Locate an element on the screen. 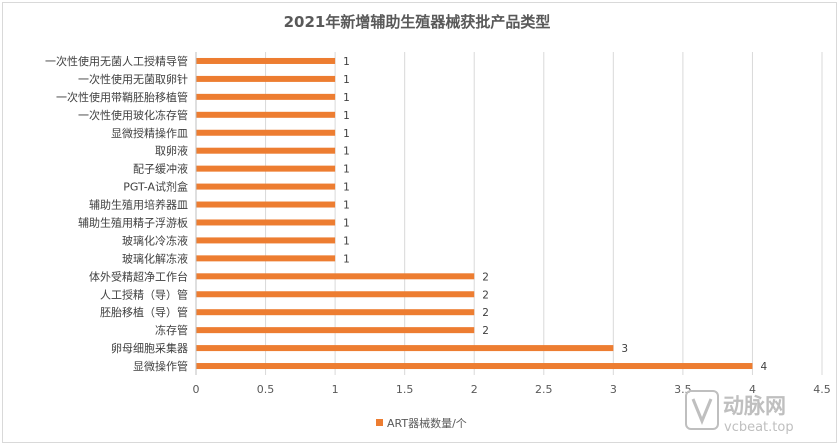  watermark-url: vcbeat.top is located at coordinates (759, 427).